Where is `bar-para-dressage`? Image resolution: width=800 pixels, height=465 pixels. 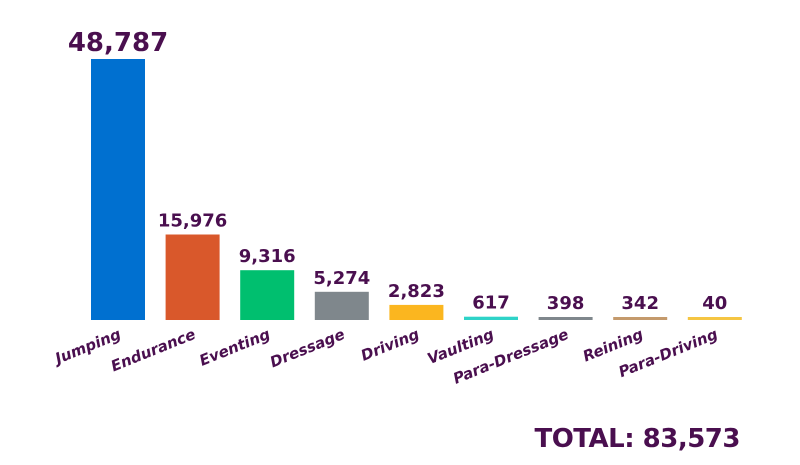 bar-para-dressage is located at coordinates (565, 318).